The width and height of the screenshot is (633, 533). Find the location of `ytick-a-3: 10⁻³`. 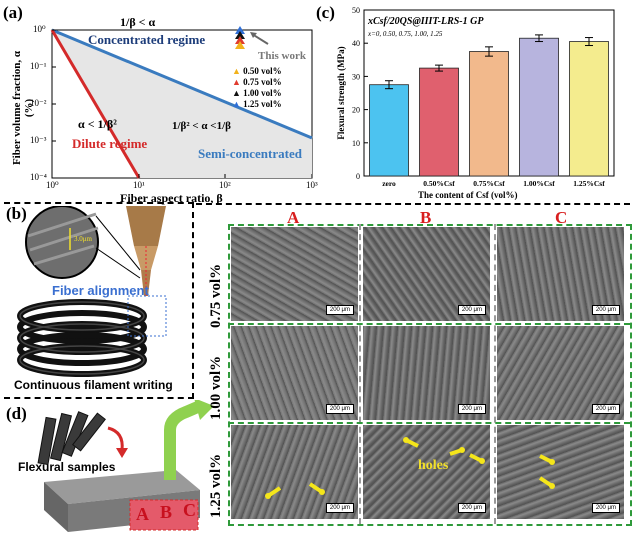

ytick-a-3: 10⁻³ is located at coordinates (38, 140).